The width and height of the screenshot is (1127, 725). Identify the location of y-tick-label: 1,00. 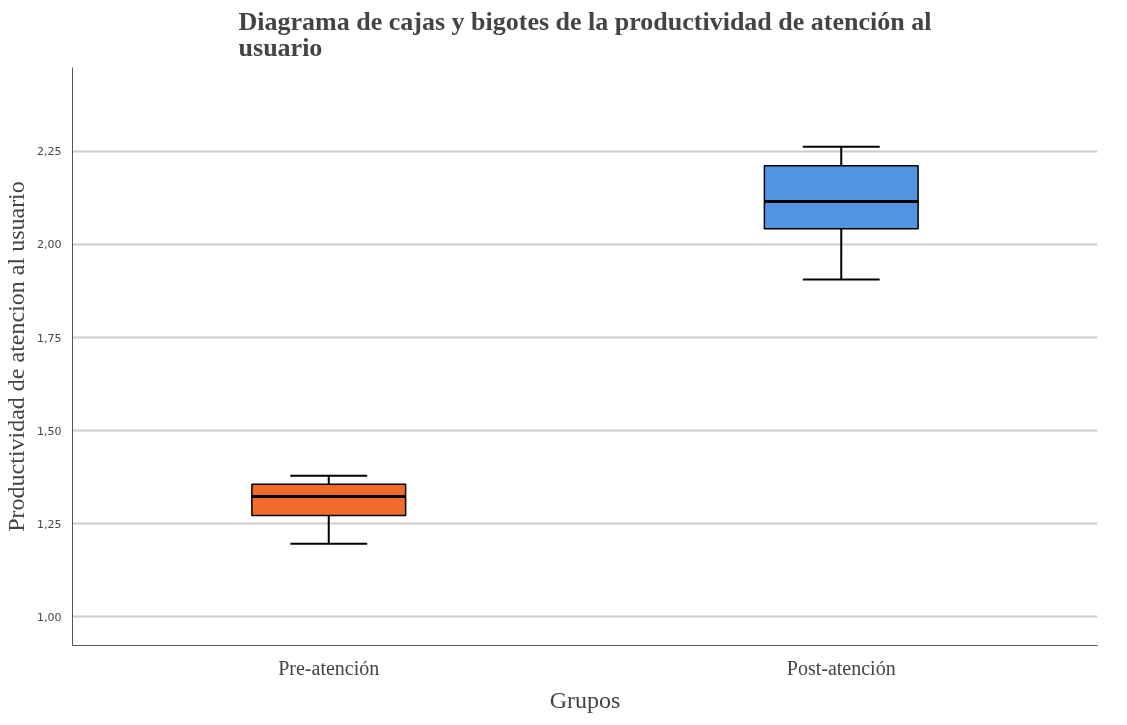
(49, 617).